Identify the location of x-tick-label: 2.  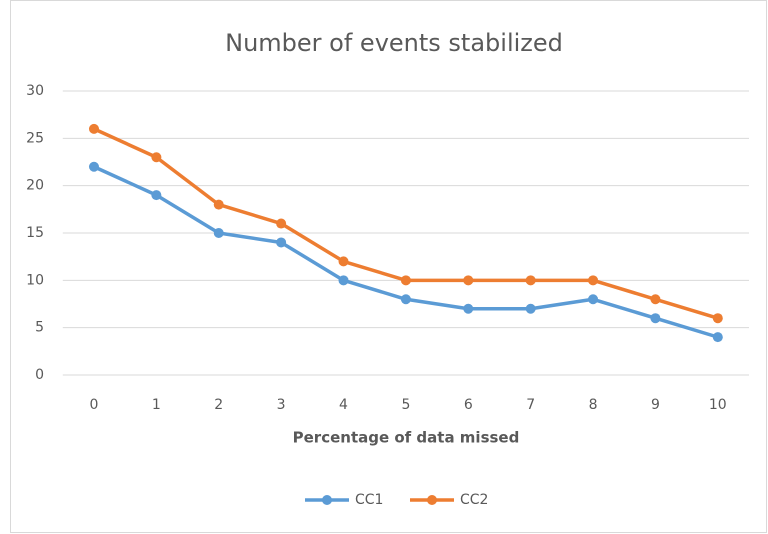
(218, 405).